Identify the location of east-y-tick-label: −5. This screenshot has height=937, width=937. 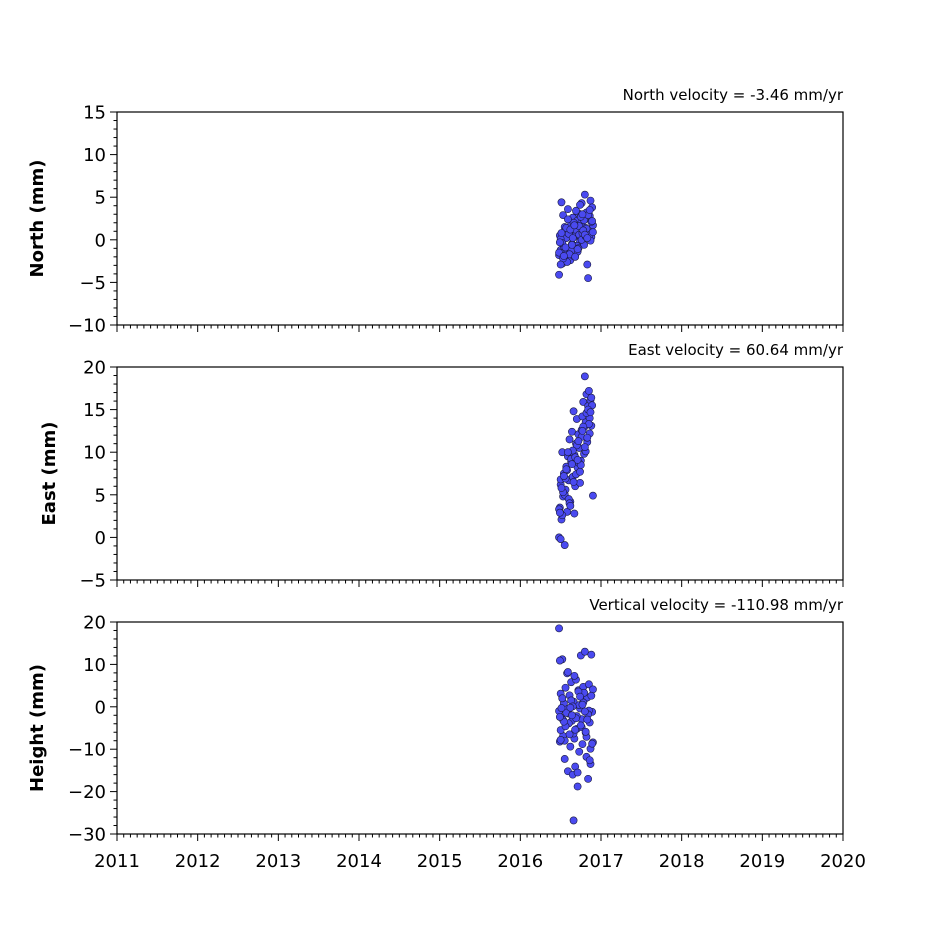
(92, 581).